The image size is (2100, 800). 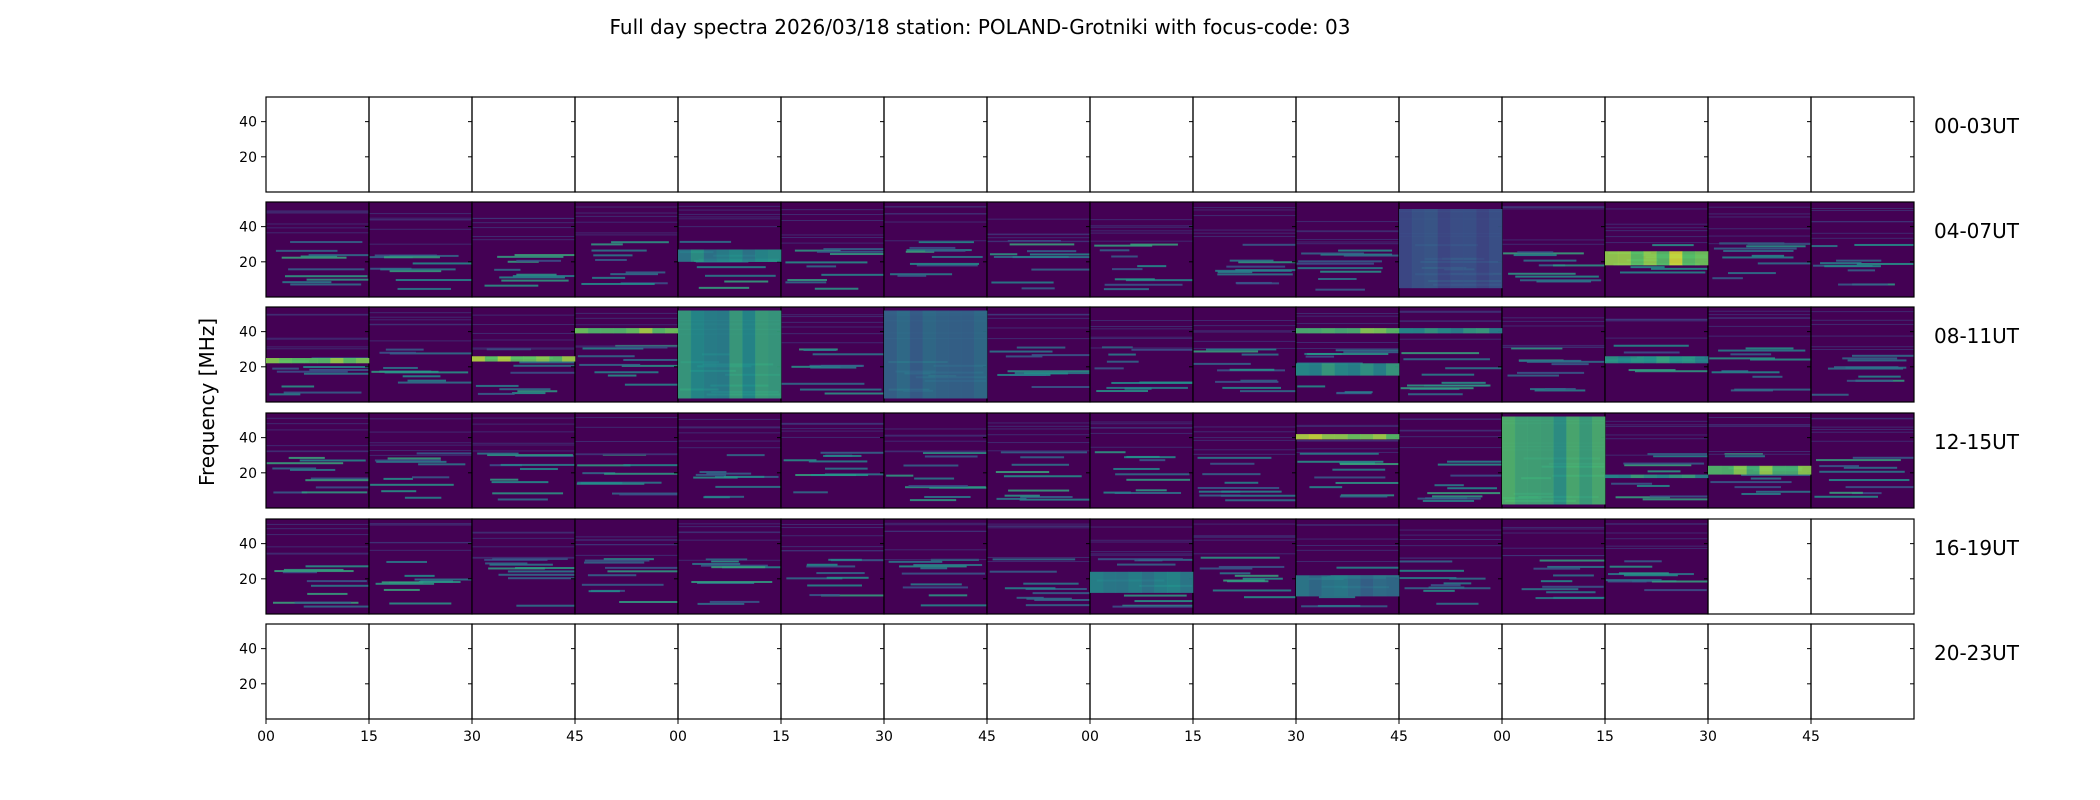 I want to click on spectra-row: 20 40 08-11UT, so click(x=1129, y=354).